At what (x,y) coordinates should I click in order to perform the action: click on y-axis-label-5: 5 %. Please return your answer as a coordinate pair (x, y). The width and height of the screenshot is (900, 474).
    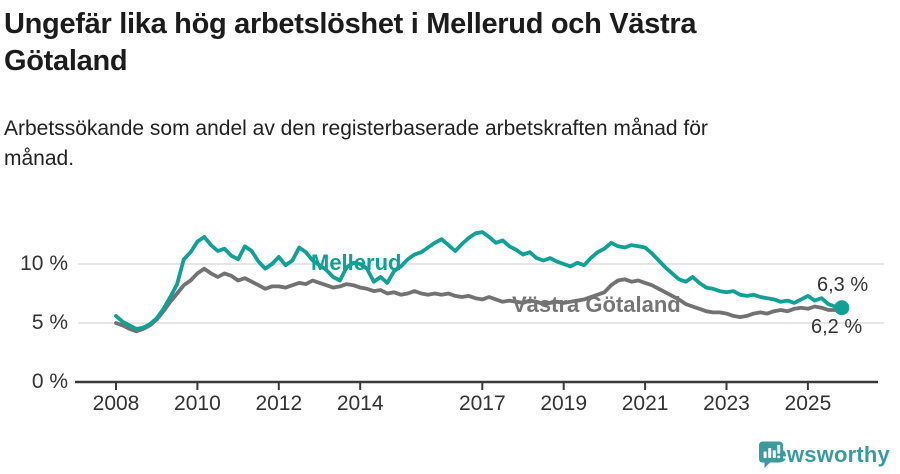
    Looking at the image, I should click on (49, 322).